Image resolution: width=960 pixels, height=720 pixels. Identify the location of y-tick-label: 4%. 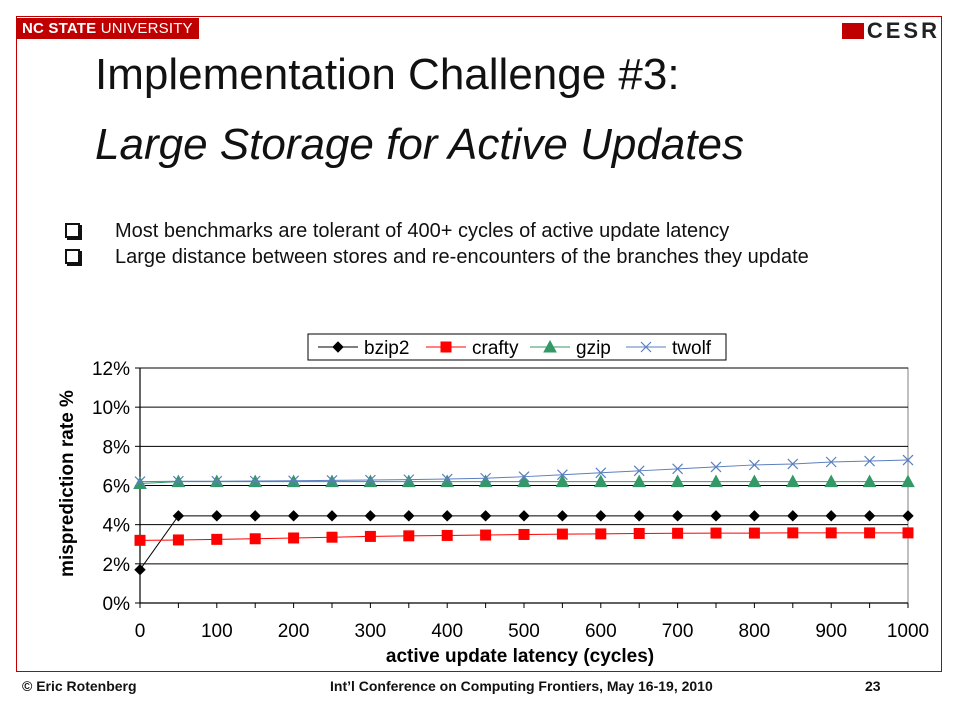
(117, 526).